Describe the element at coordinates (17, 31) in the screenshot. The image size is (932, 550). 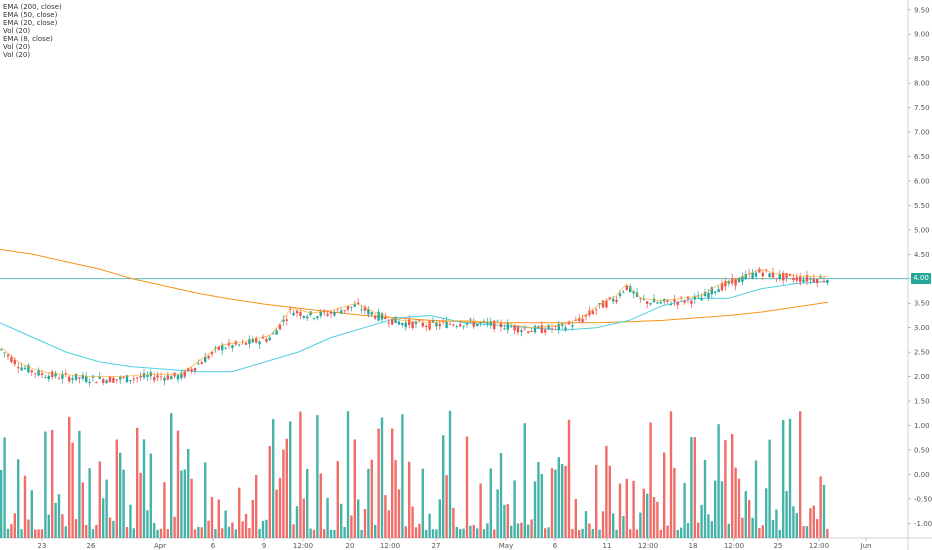
I see `legend-vol-1: Vol (20)` at that location.